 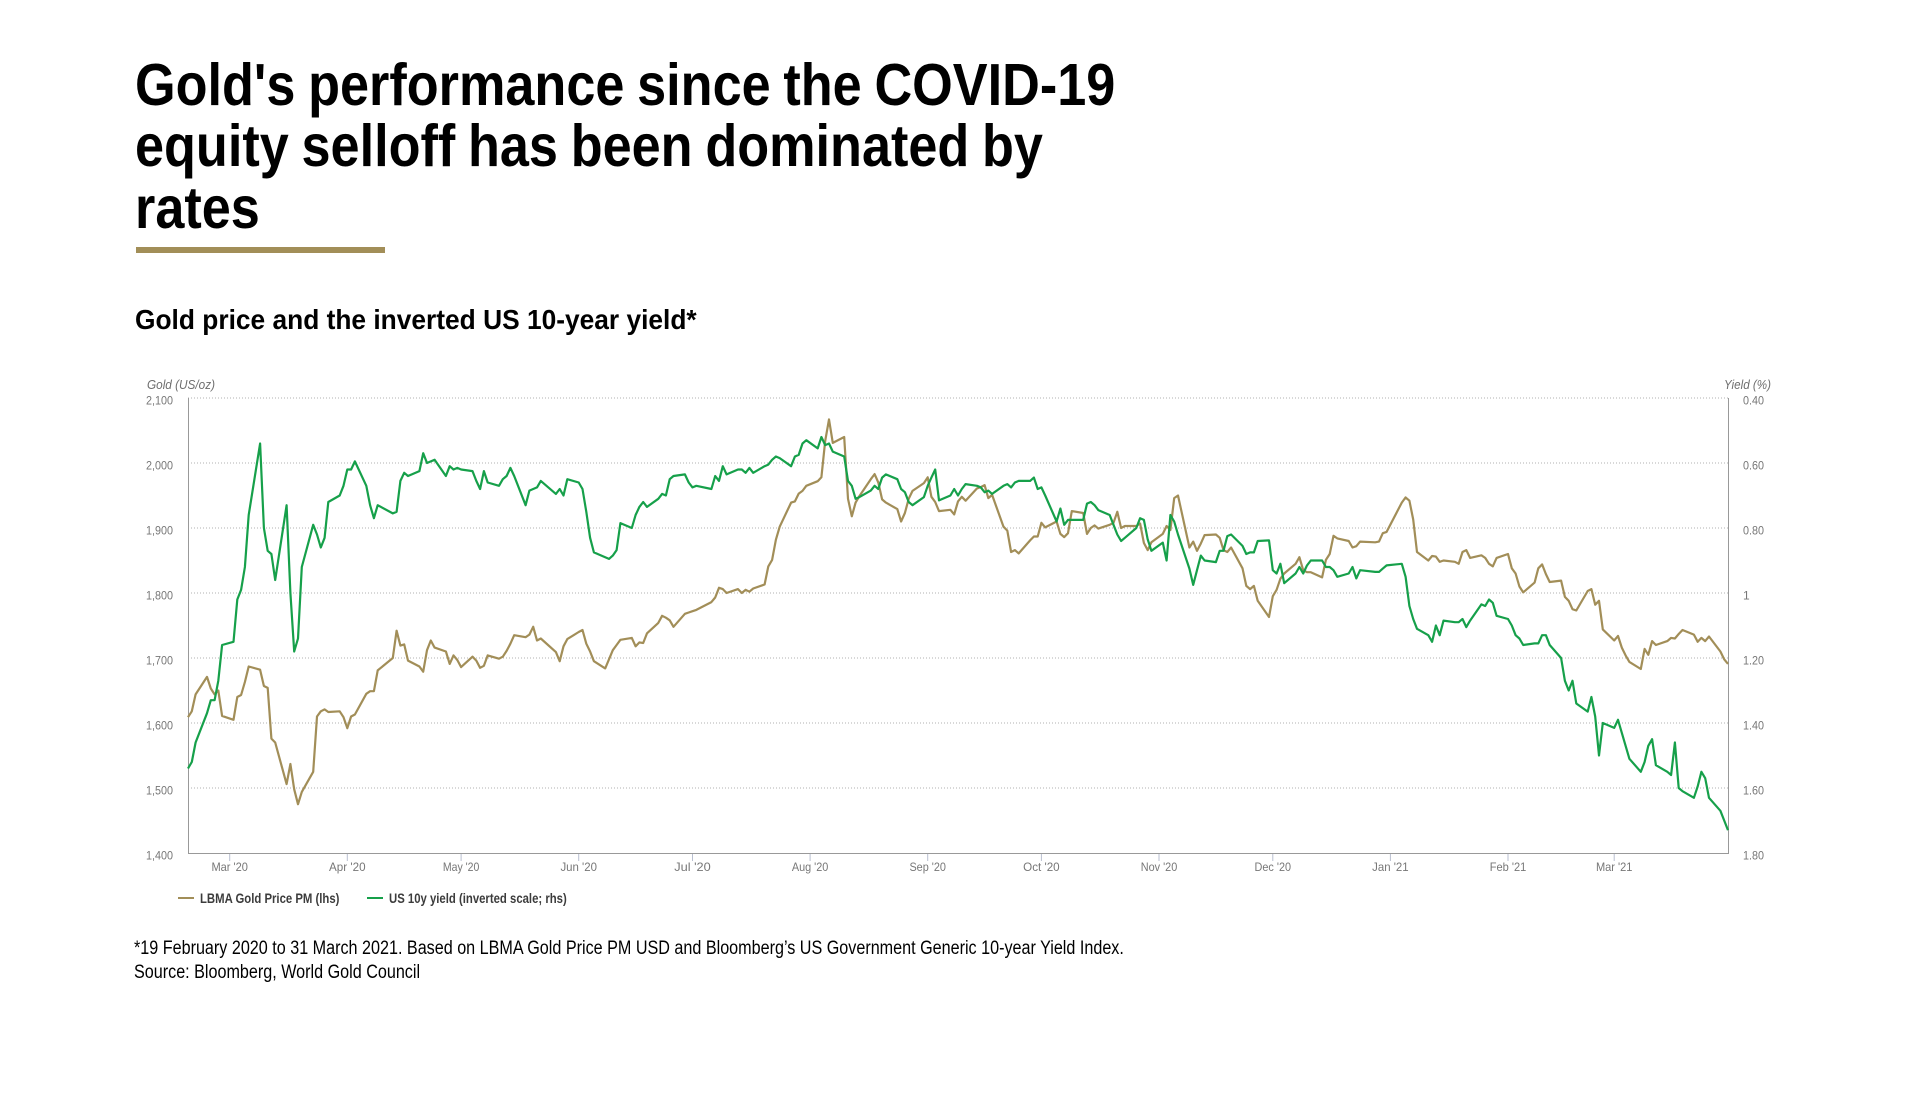 What do you see at coordinates (461, 867) in the screenshot?
I see `svg-text: May '20` at bounding box center [461, 867].